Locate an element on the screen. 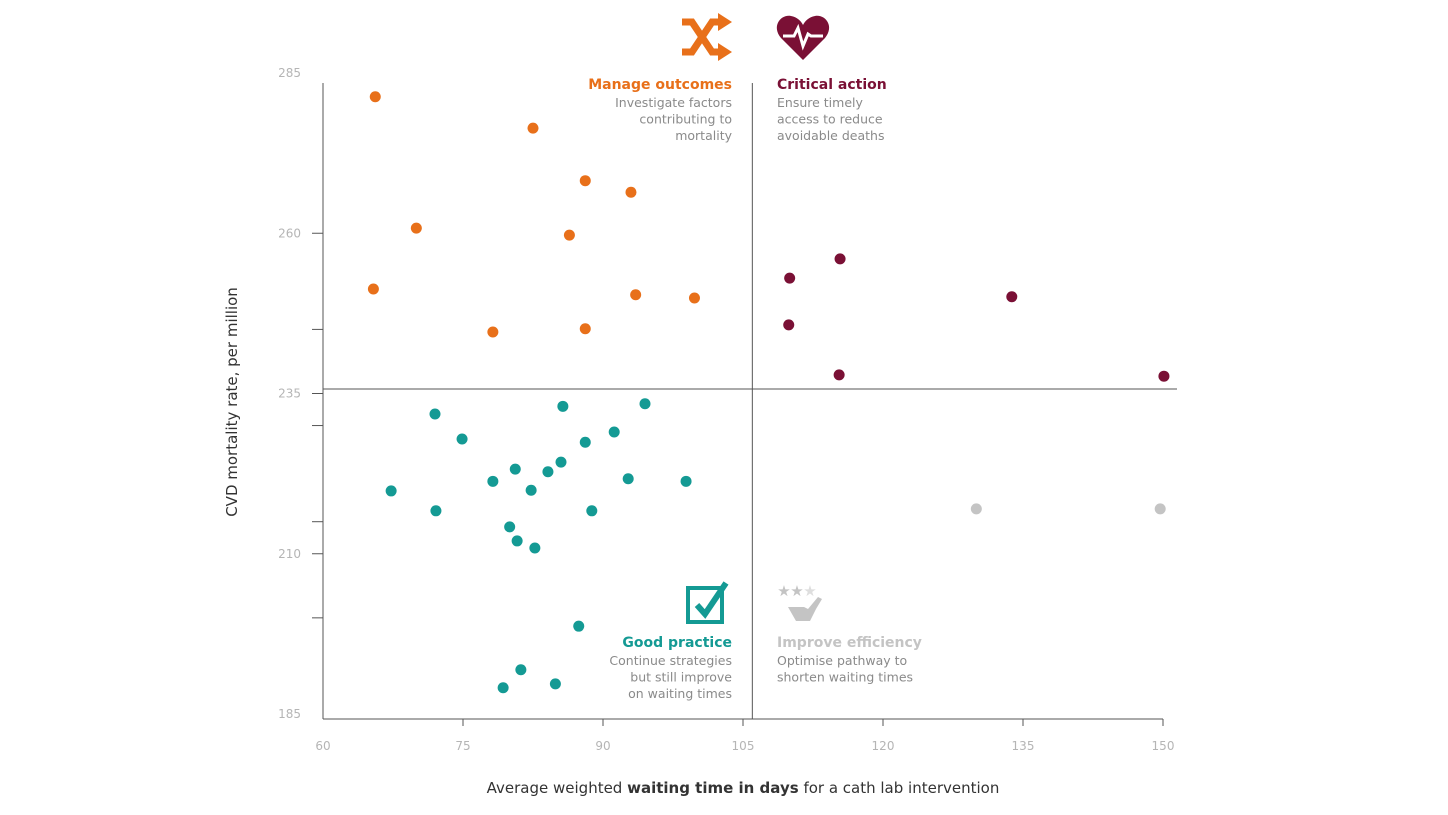  quadrant-title-manage: Manage outcomes is located at coordinates (660, 85).